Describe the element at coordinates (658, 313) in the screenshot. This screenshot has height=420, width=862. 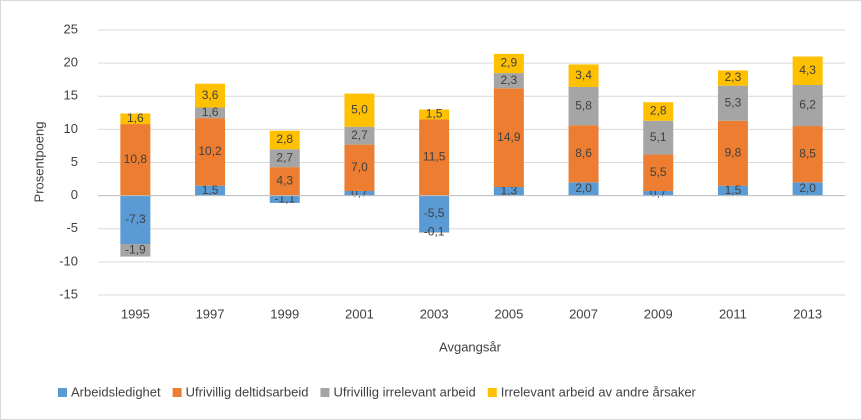
I see `x-tick-label: 2009` at that location.